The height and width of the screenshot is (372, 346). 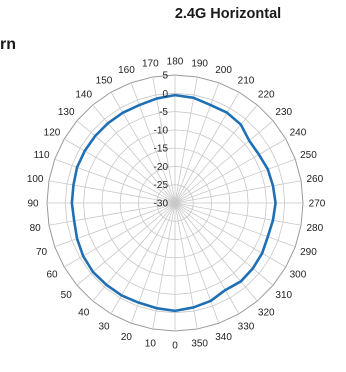 What do you see at coordinates (165, 76) in the screenshot?
I see `radial-tick-label: 5` at bounding box center [165, 76].